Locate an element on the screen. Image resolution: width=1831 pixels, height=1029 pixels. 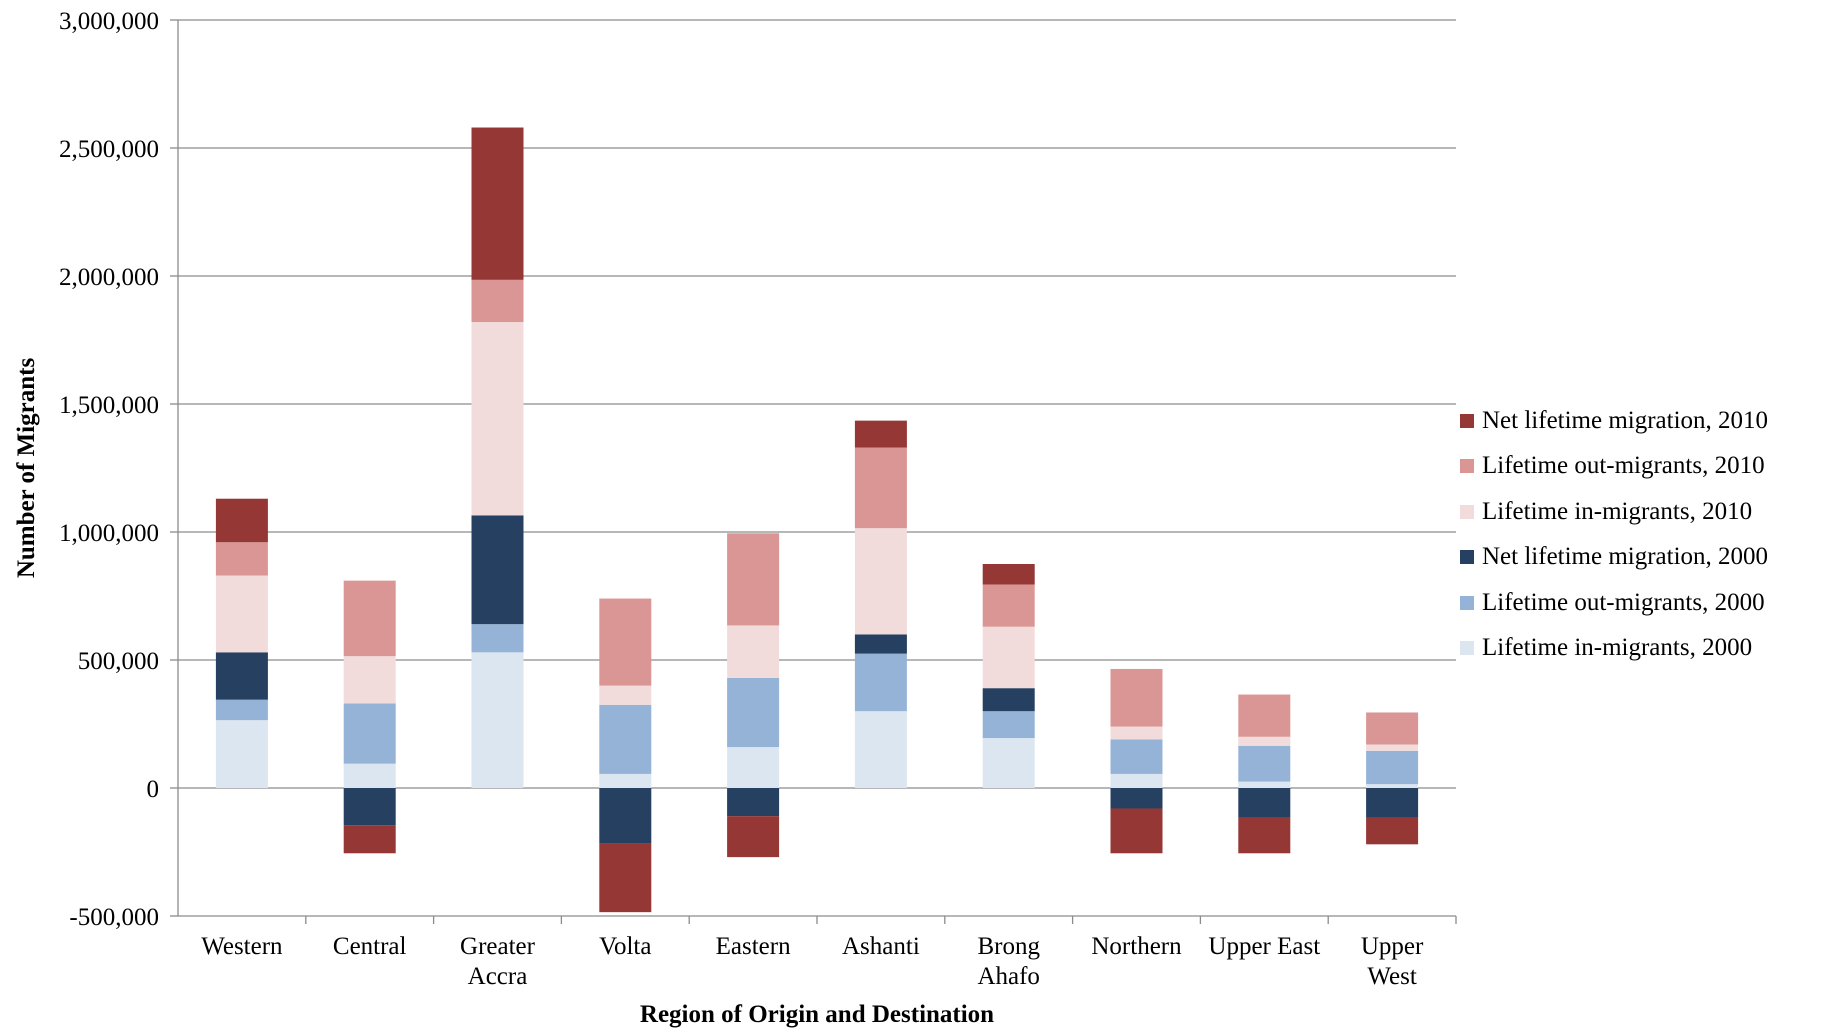
legend-label: Lifetime out-migrants, 2010 is located at coordinates (1623, 466).